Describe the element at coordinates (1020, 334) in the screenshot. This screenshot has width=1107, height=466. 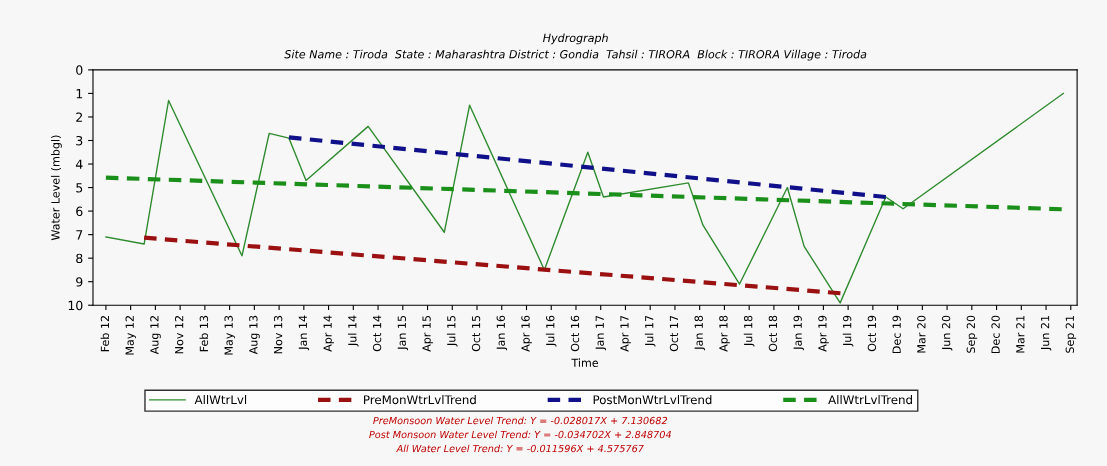
I see `x-tick-label: Mar 21` at that location.